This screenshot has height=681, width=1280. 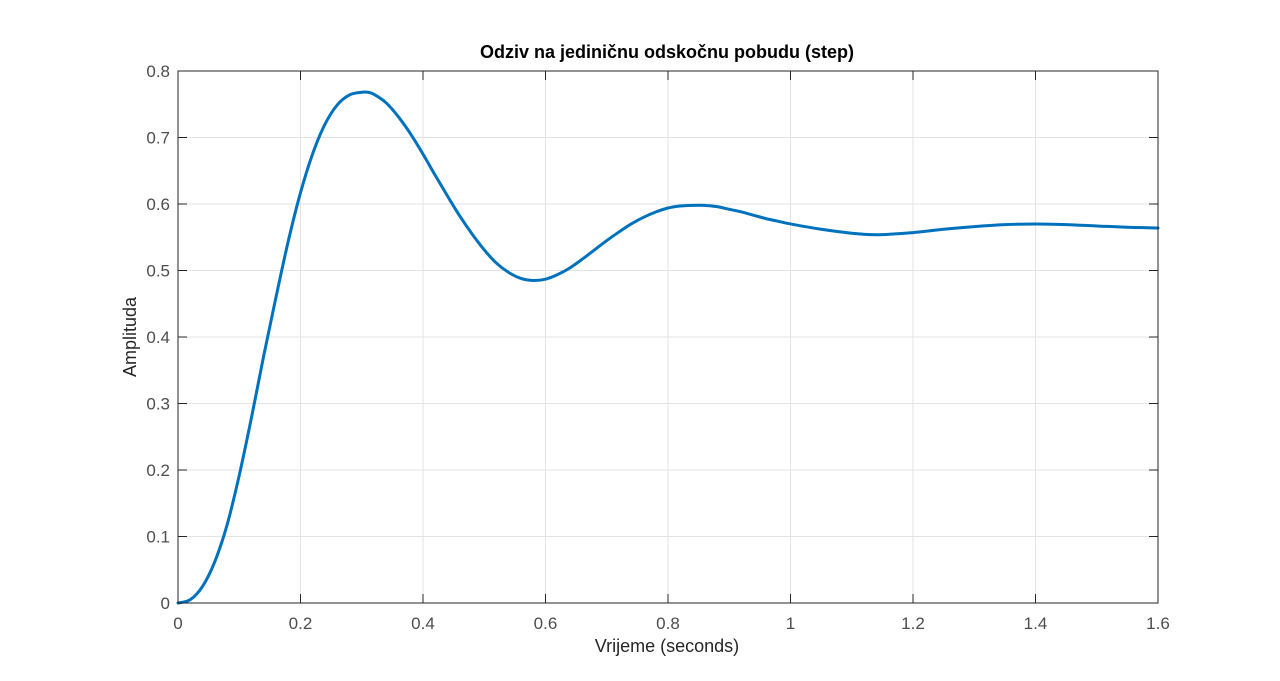 I want to click on x-tick-label: 1, so click(x=790, y=623).